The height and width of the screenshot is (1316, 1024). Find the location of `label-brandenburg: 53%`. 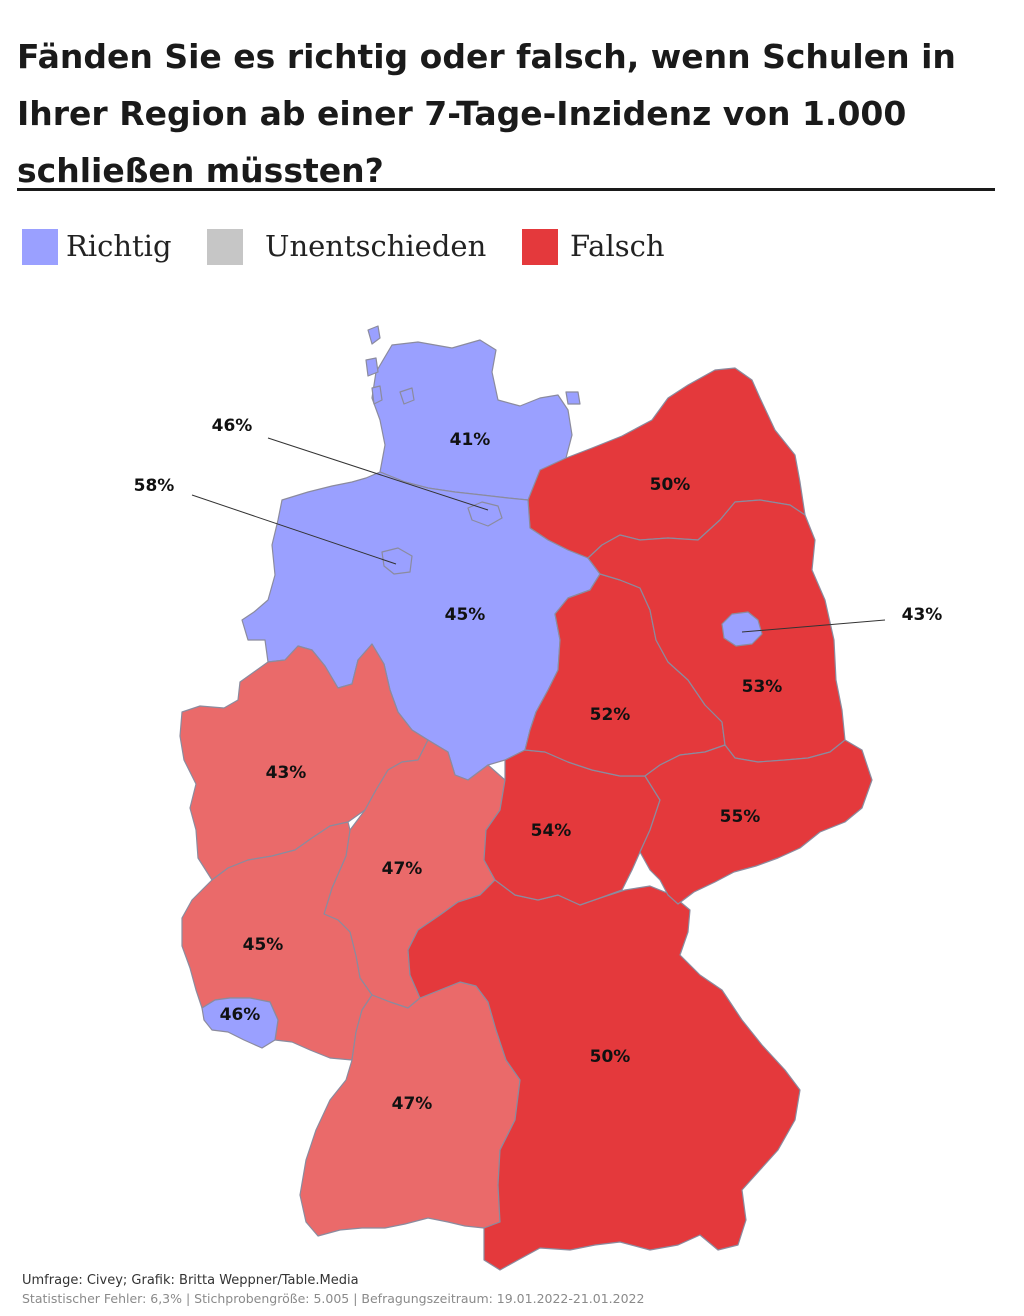

label-brandenburg: 53% is located at coordinates (762, 687).